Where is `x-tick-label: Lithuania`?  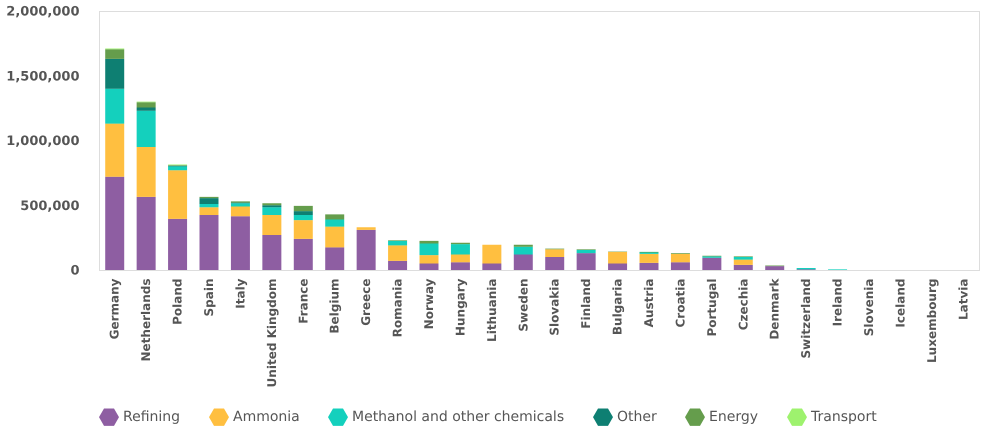
x-tick-label: Lithuania is located at coordinates (491, 310).